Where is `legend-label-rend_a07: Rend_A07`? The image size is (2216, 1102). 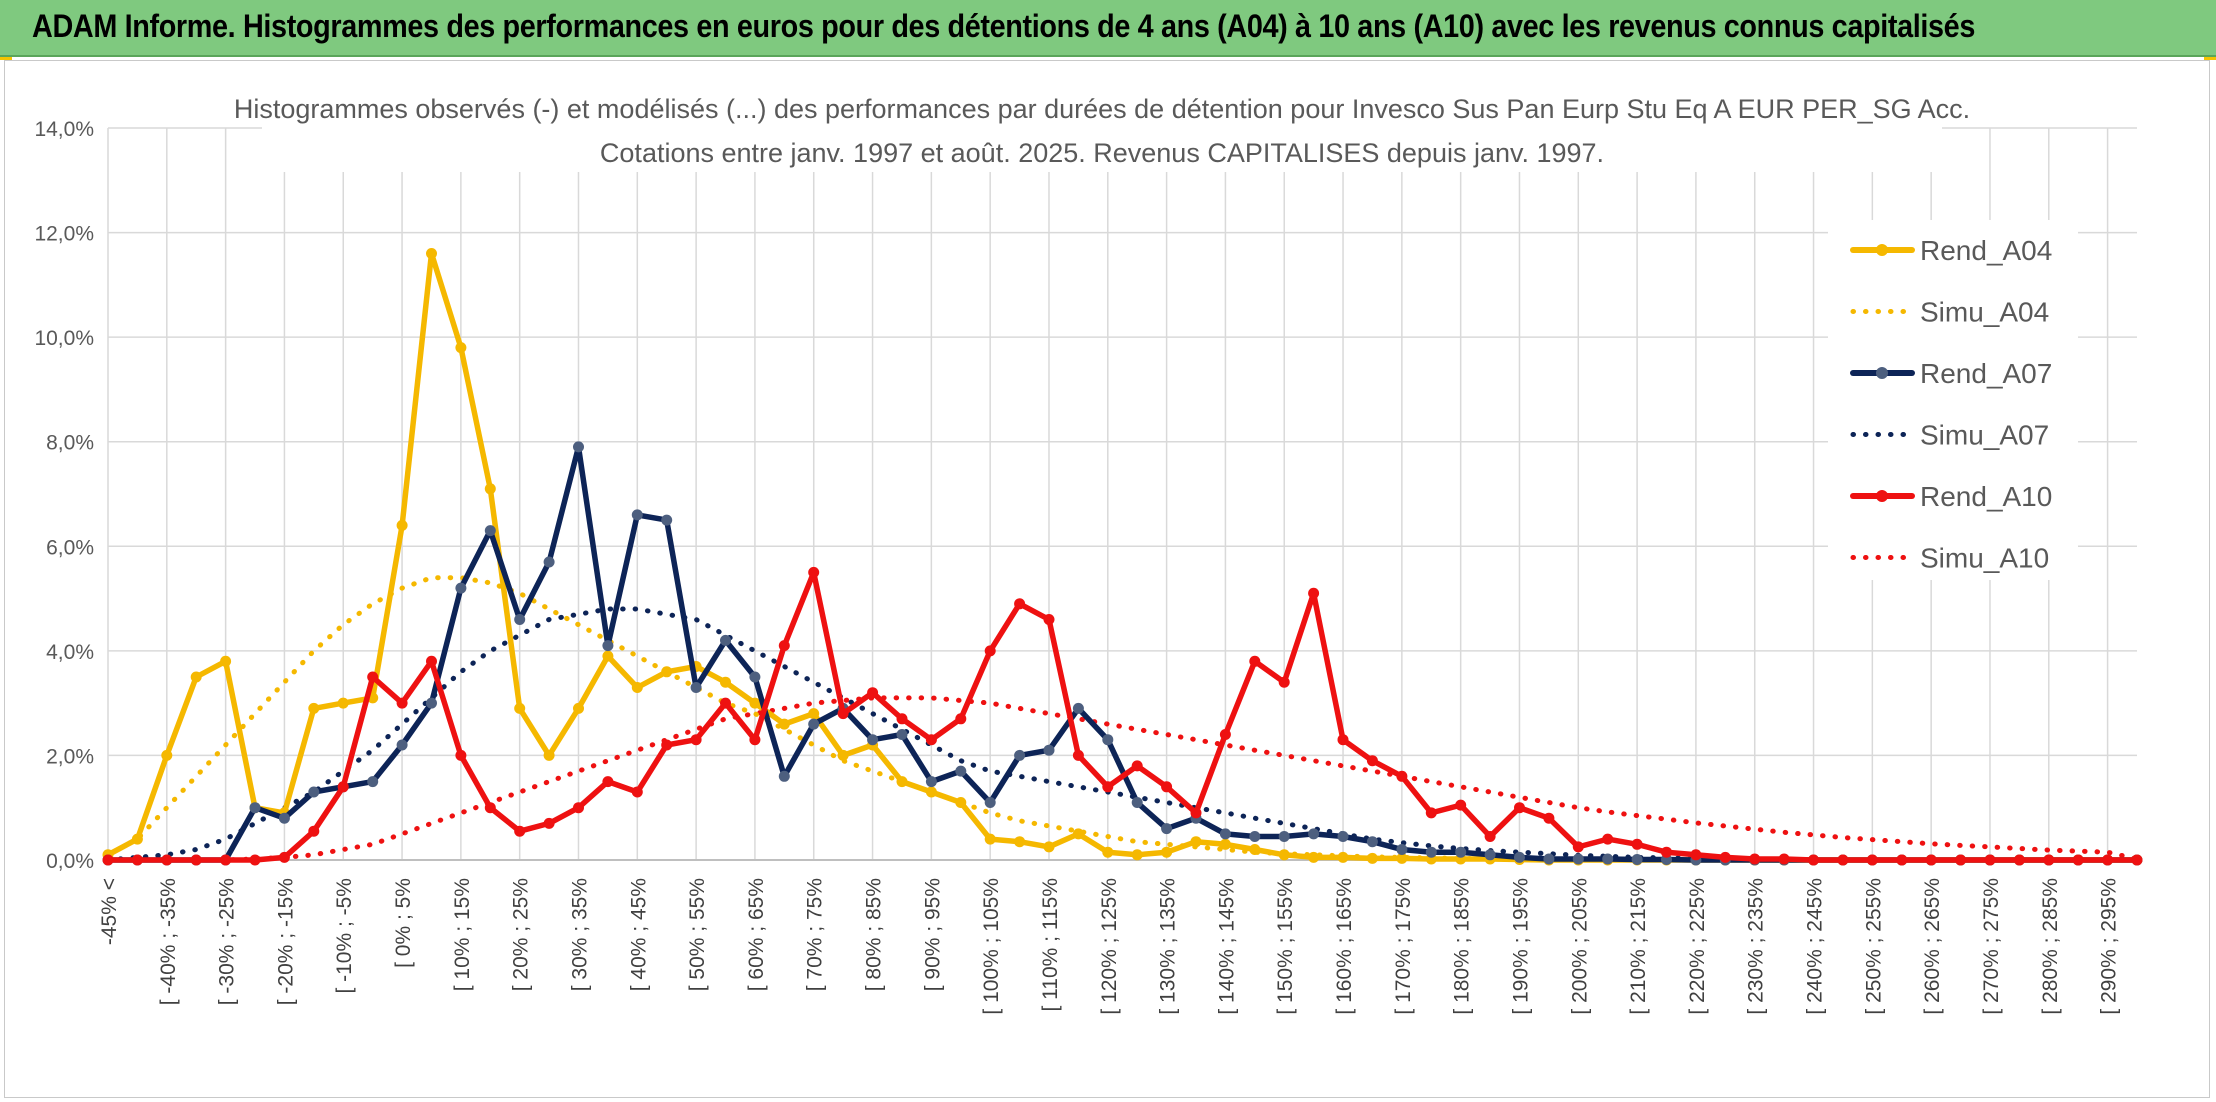 legend-label-rend_a07: Rend_A07 is located at coordinates (1986, 373).